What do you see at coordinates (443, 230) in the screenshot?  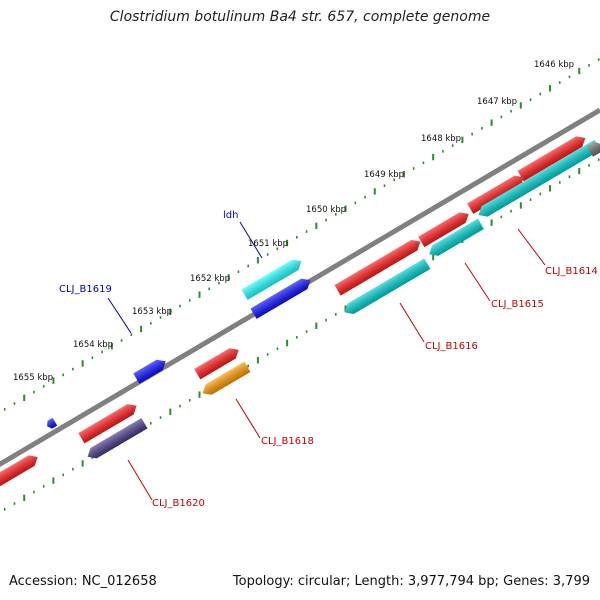 I see `gene-arrow-red-1615b` at bounding box center [443, 230].